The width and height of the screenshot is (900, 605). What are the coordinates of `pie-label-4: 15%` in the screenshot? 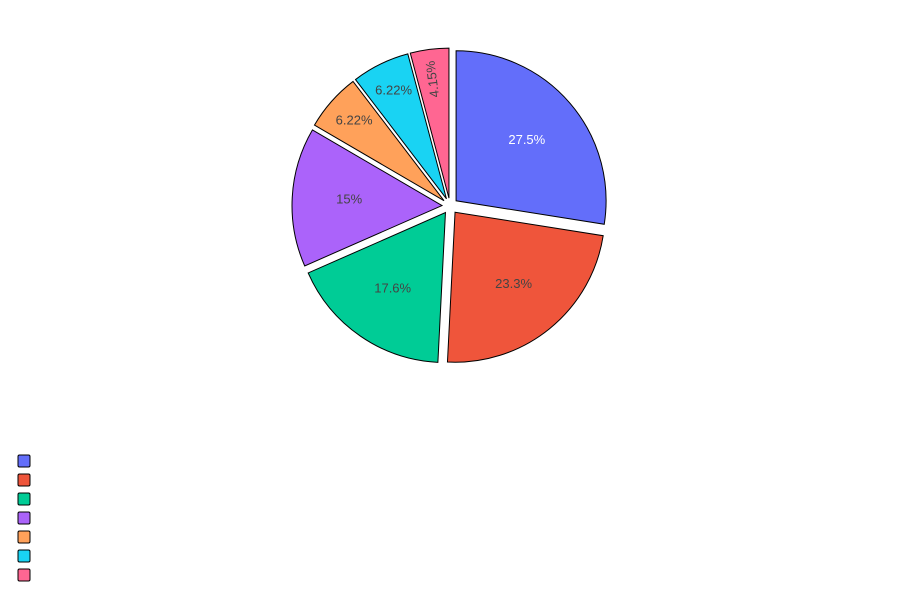 It's located at (349, 199).